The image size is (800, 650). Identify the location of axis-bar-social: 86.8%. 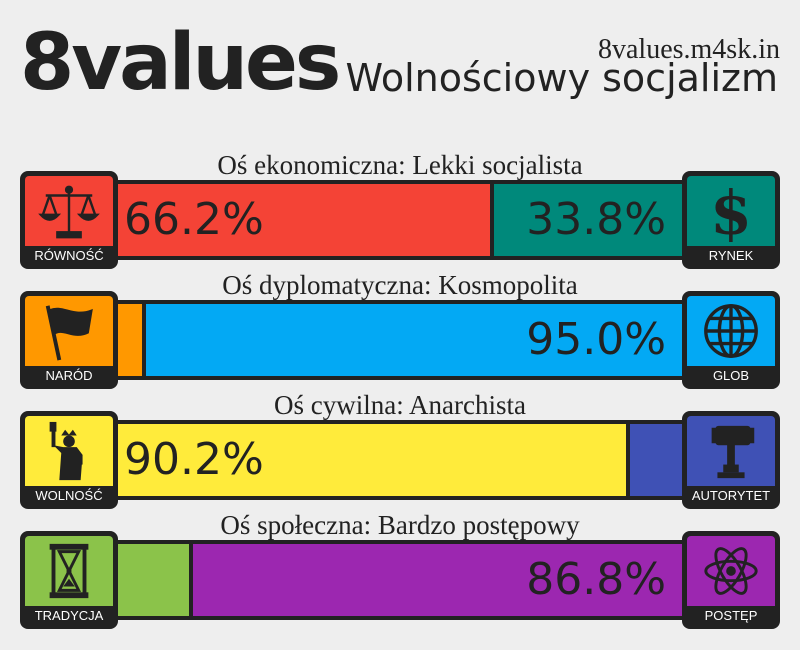
(400, 580).